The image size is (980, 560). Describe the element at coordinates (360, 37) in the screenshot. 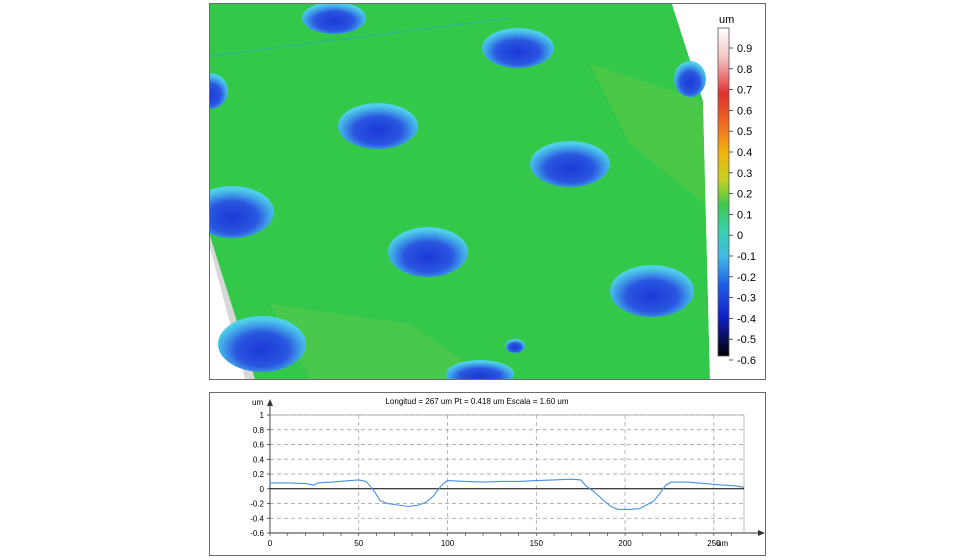

I see `surface-scratch` at that location.